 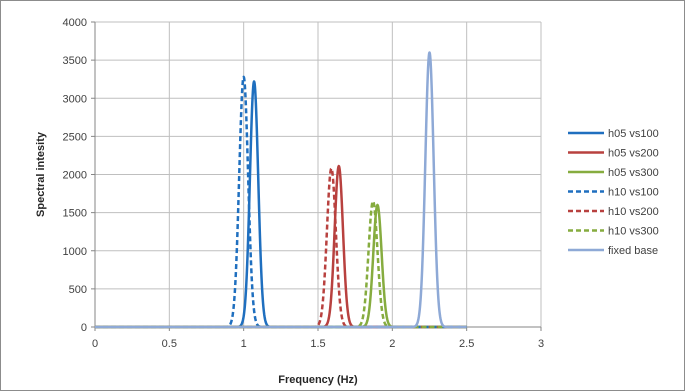 What do you see at coordinates (84, 328) in the screenshot?
I see `y-tick-label: 0` at bounding box center [84, 328].